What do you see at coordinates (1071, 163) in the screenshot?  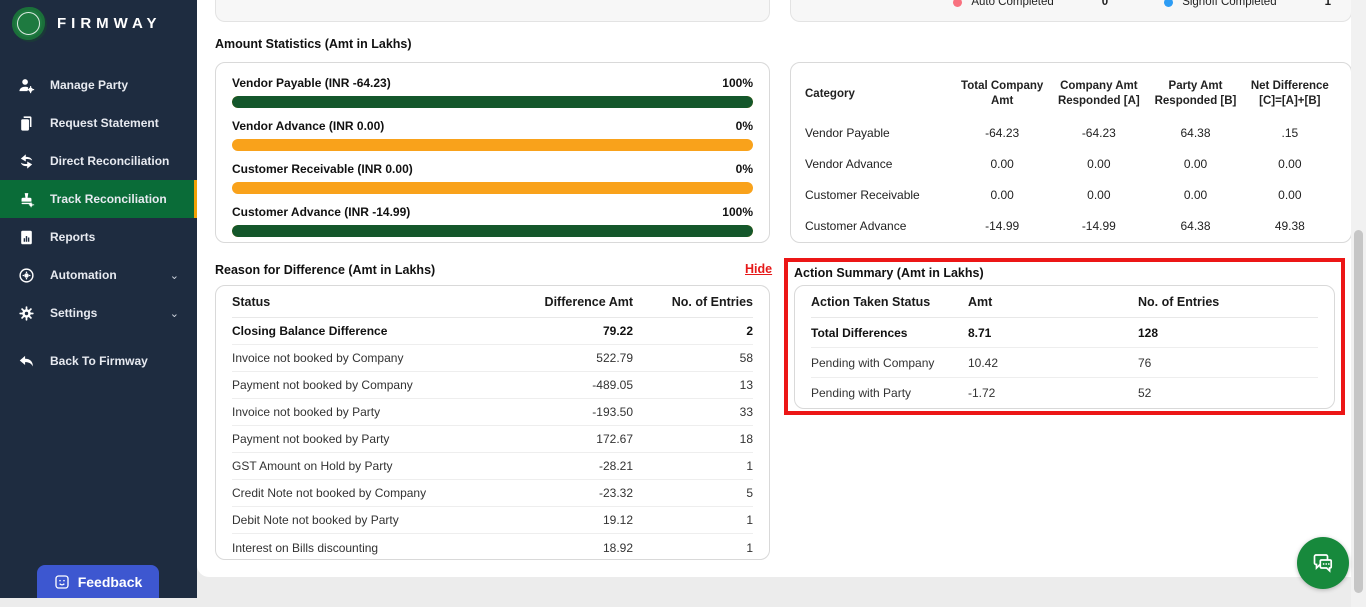 I see `table-row: Vendor Advance 0.00 0.00 0.00 0.00` at bounding box center [1071, 163].